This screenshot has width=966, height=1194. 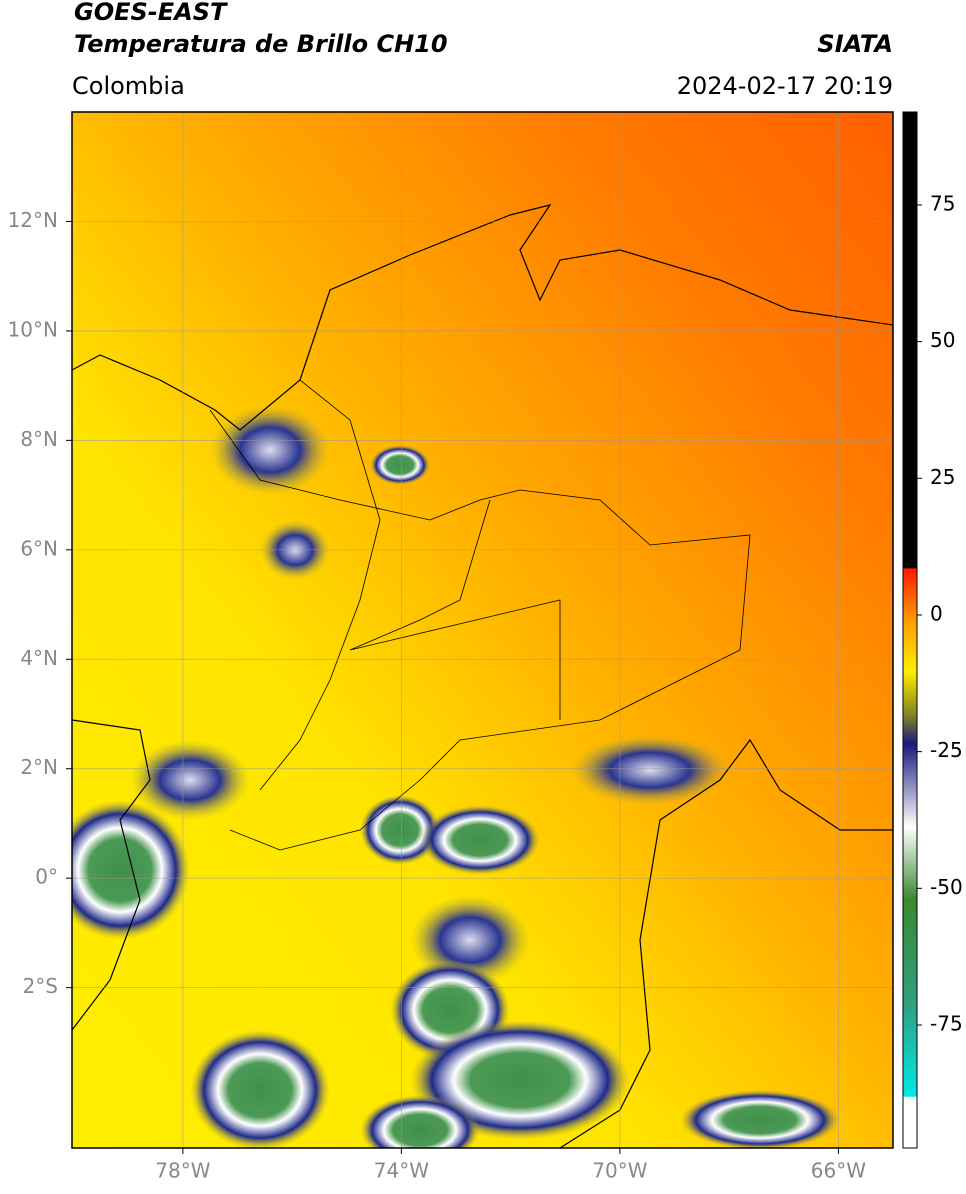 I want to click on y-tick-label: 12°N, so click(x=33, y=220).